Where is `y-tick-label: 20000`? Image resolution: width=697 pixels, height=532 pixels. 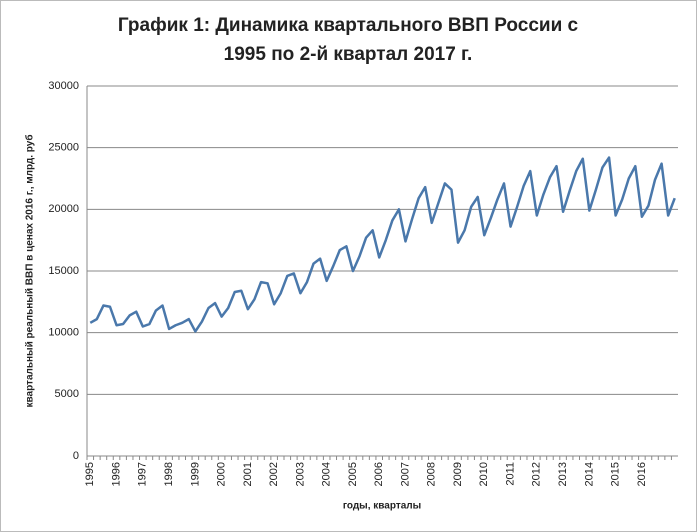 y-tick-label: 20000 is located at coordinates (63, 209).